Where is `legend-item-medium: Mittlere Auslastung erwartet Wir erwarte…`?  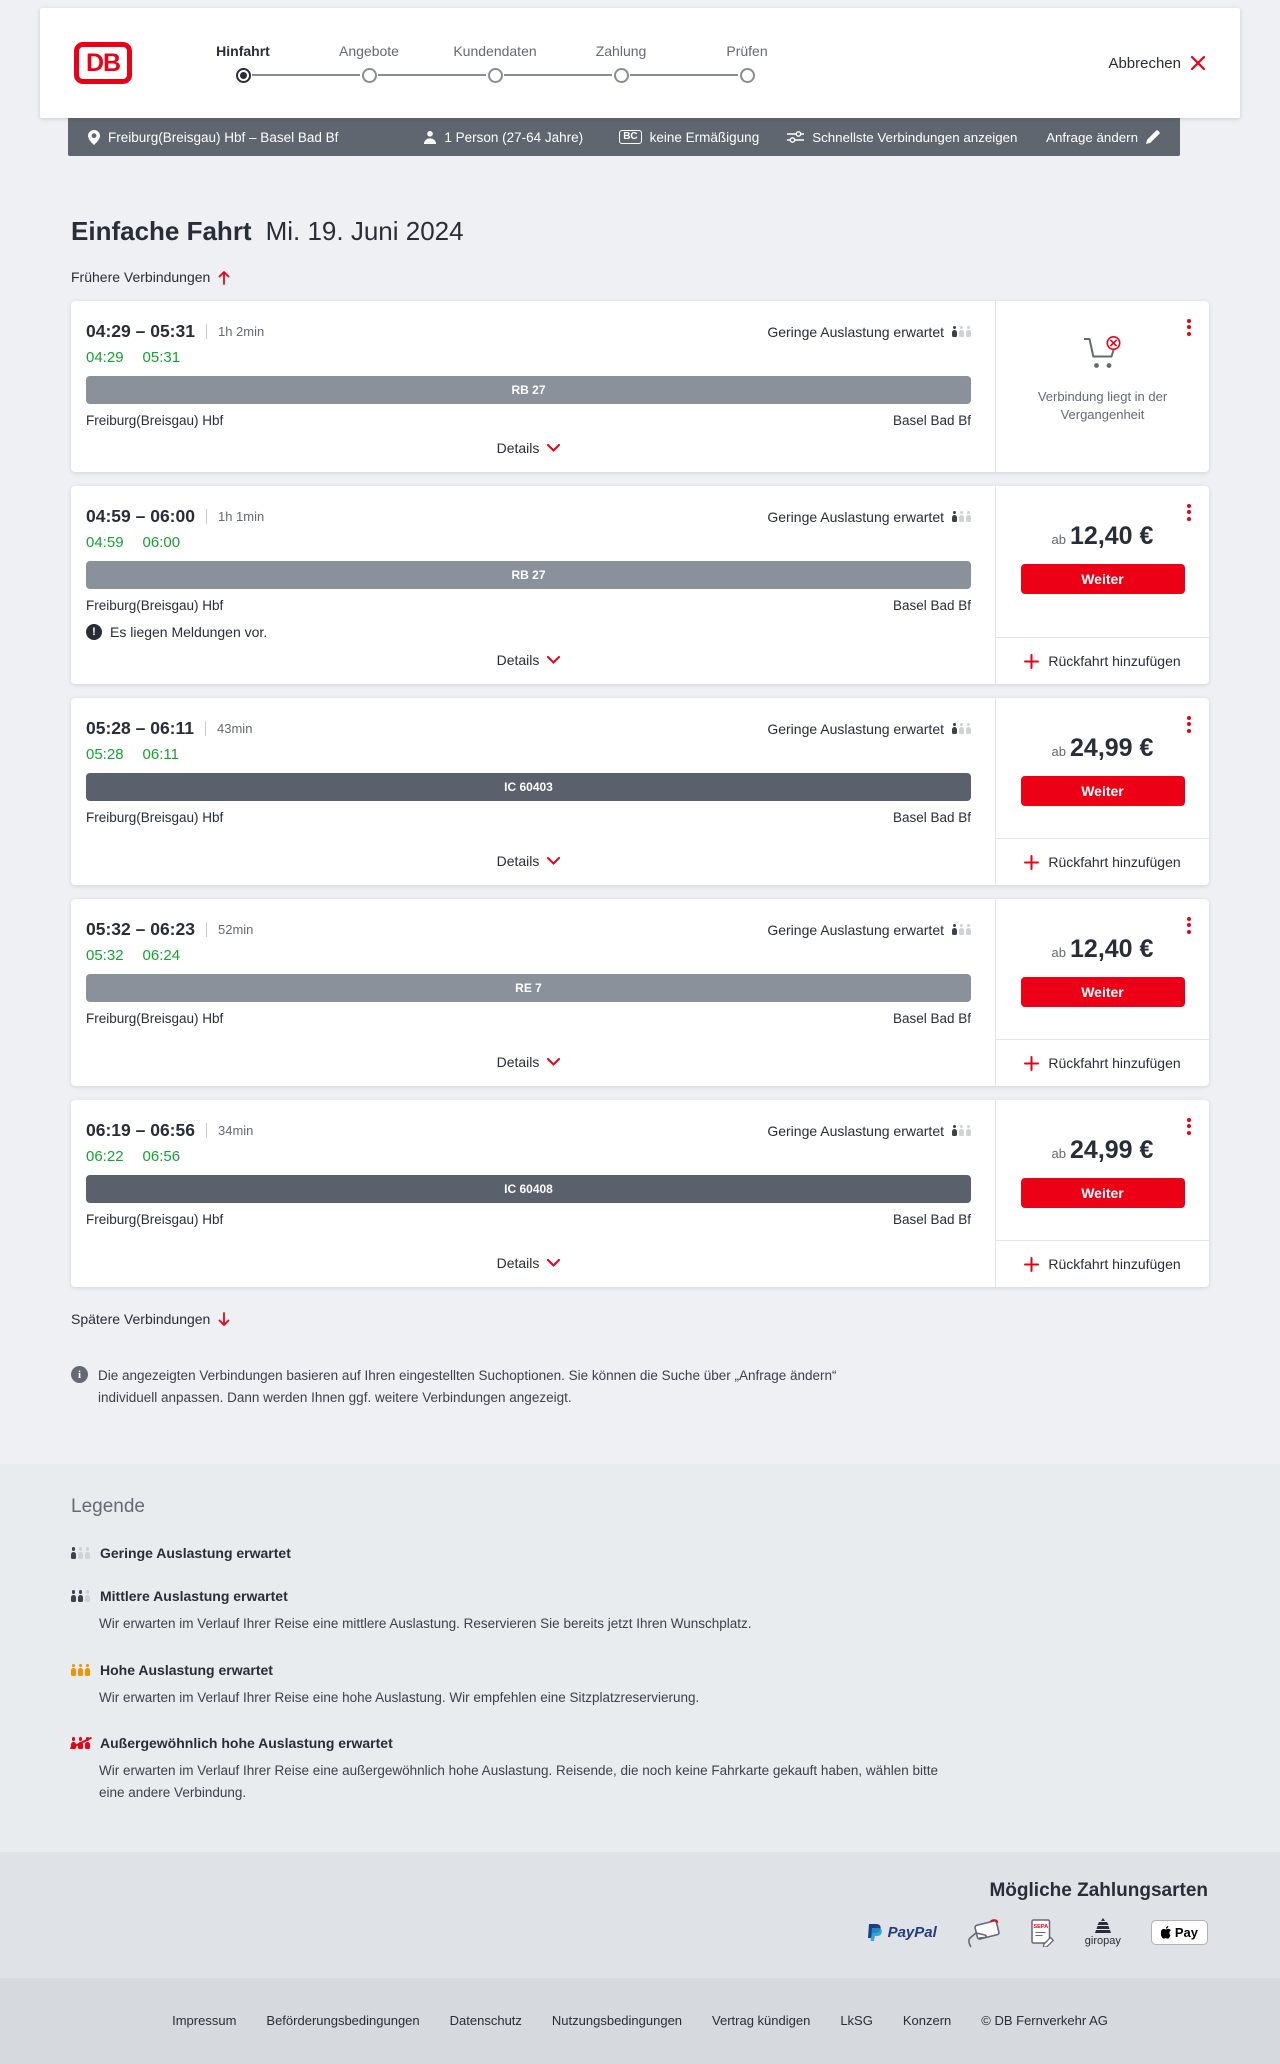 legend-item-medium: Mittlere Auslastung erwartet Wir erwarte… is located at coordinates (640, 1611).